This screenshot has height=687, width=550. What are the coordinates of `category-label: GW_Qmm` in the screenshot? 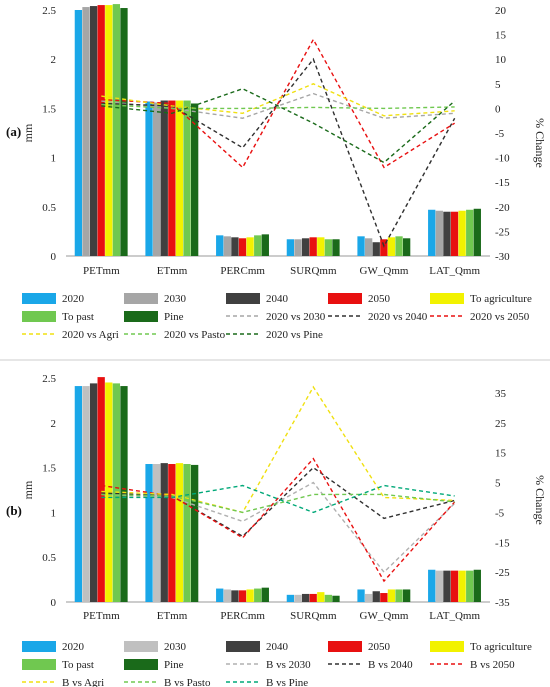 It's located at (384, 271).